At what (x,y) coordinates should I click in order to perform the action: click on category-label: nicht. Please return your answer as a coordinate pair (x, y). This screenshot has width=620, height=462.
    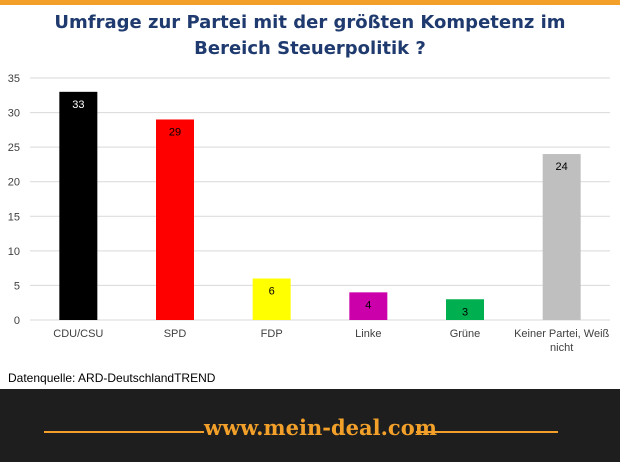
    Looking at the image, I should click on (561, 348).